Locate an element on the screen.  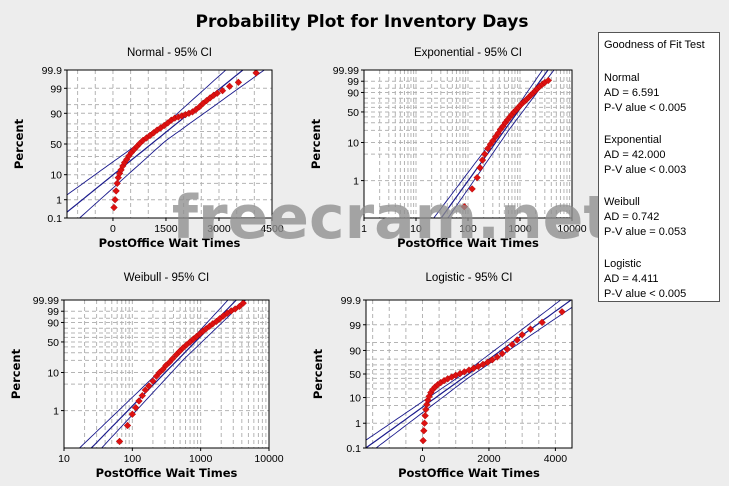
panel-title: Logistic - 95% CI is located at coordinates (469, 278).